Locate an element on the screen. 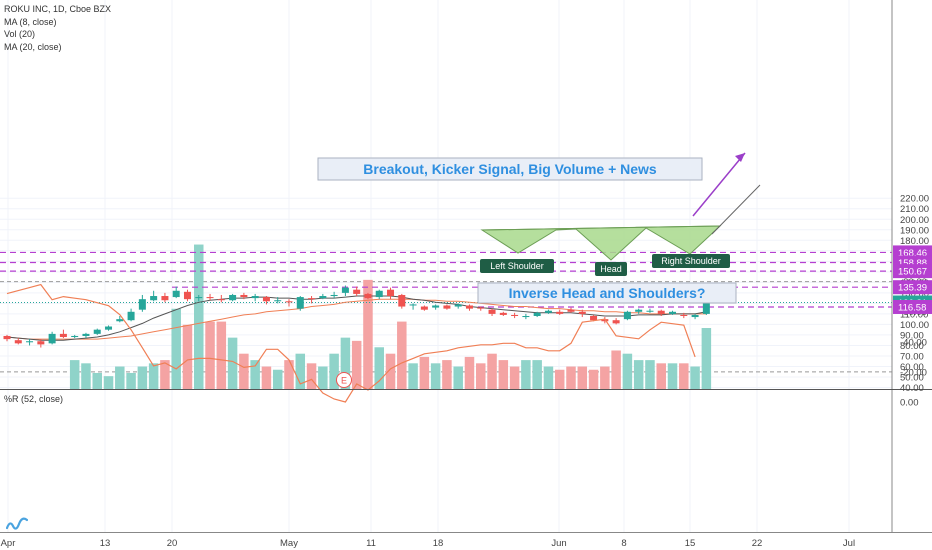 This screenshot has width=932, height=550. price-tick-label: 40.00 is located at coordinates (912, 388).